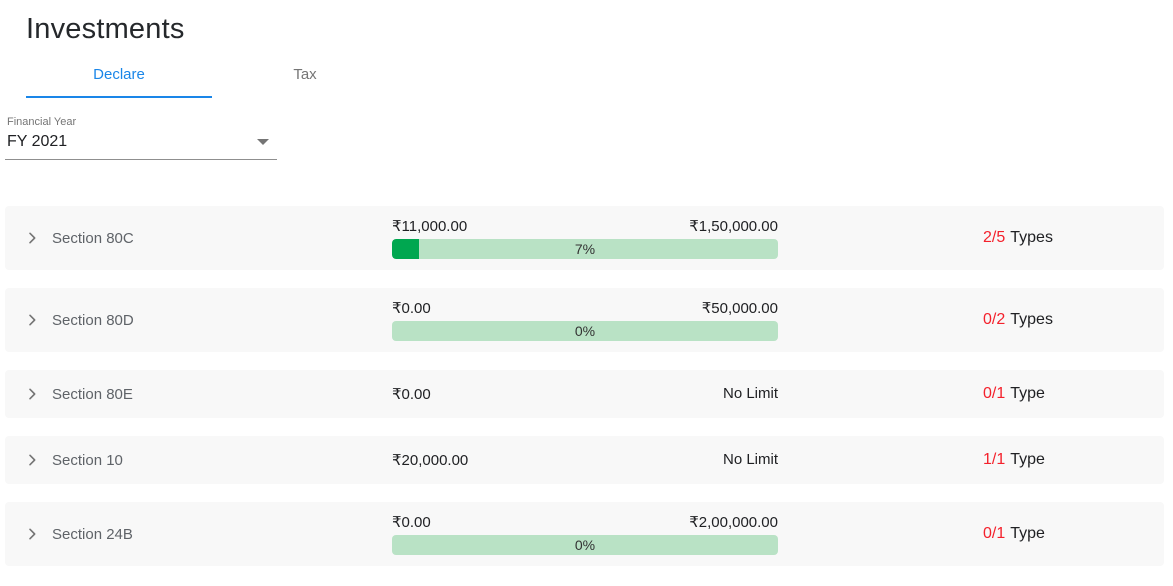  I want to click on financial-year-value: FY 2021, so click(37, 141).